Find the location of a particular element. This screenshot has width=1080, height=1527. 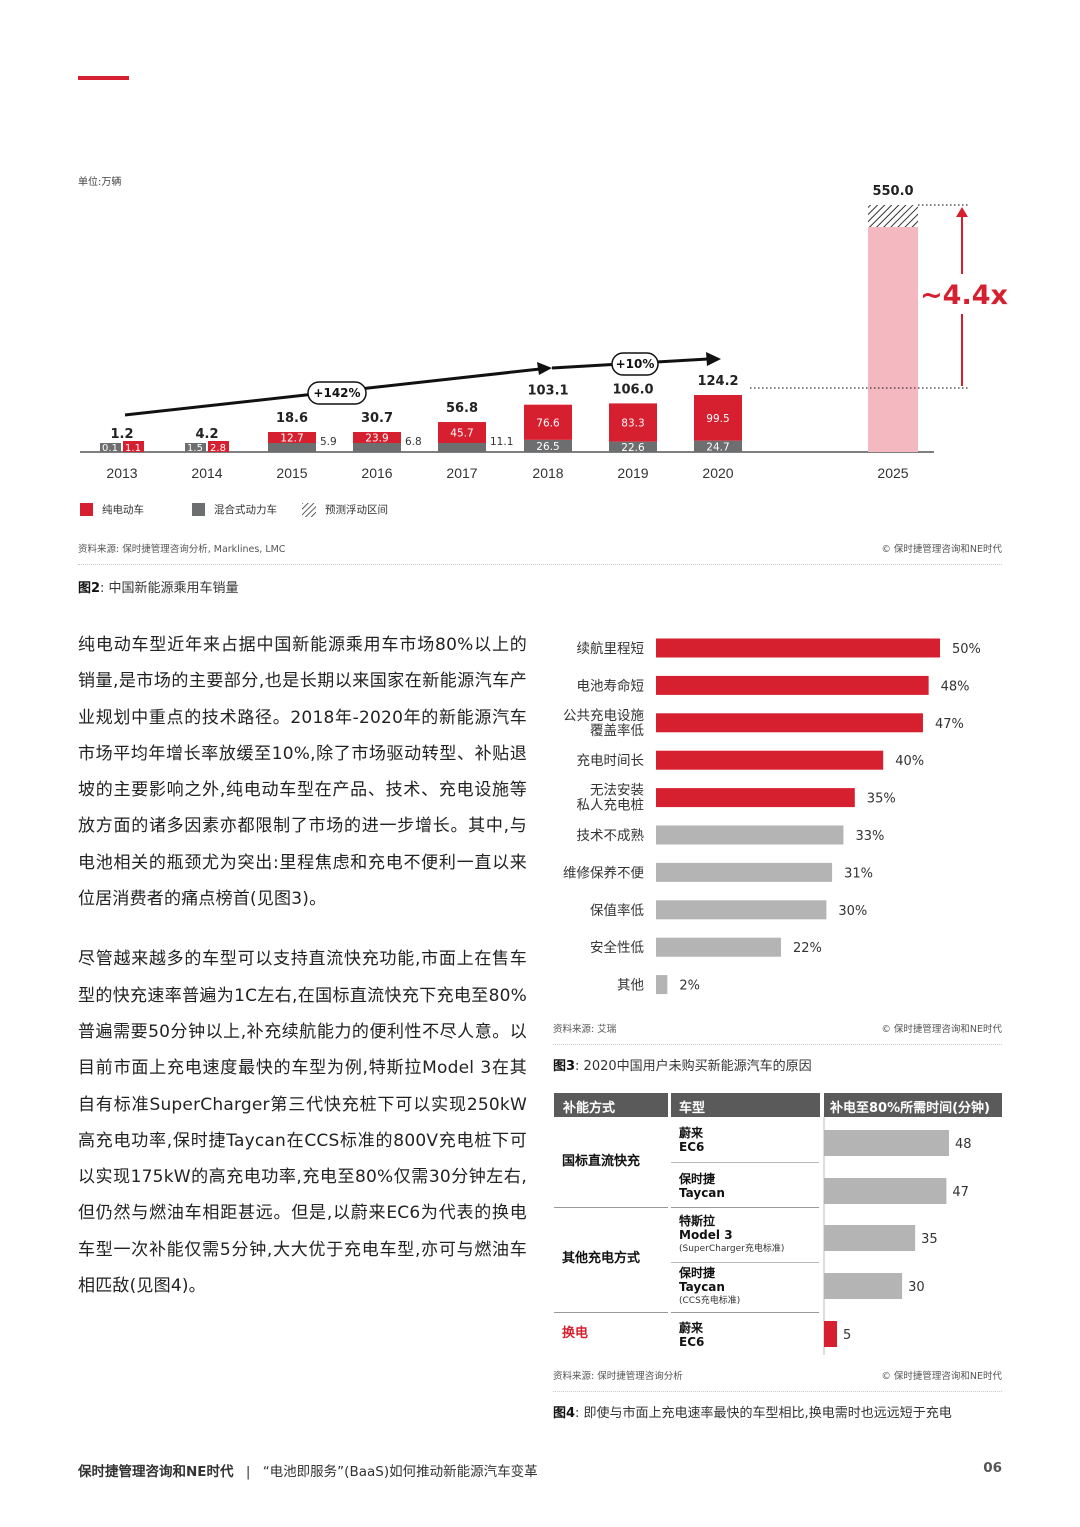

multiplier-label: ~4.4x is located at coordinates (964, 295).